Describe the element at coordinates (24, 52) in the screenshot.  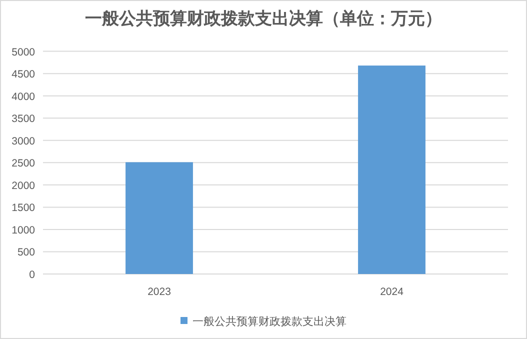
I see `y-tick-label: 5000` at that location.